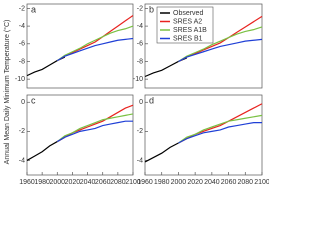 Image resolution: width=320 pixels, height=240 pixels. I want to click on panel-label: a, so click(33, 9).